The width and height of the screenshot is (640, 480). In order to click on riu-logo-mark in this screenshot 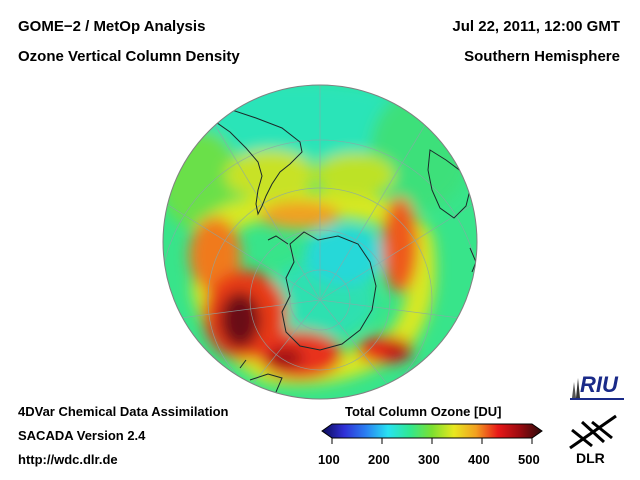, I will do `click(597, 389)`.